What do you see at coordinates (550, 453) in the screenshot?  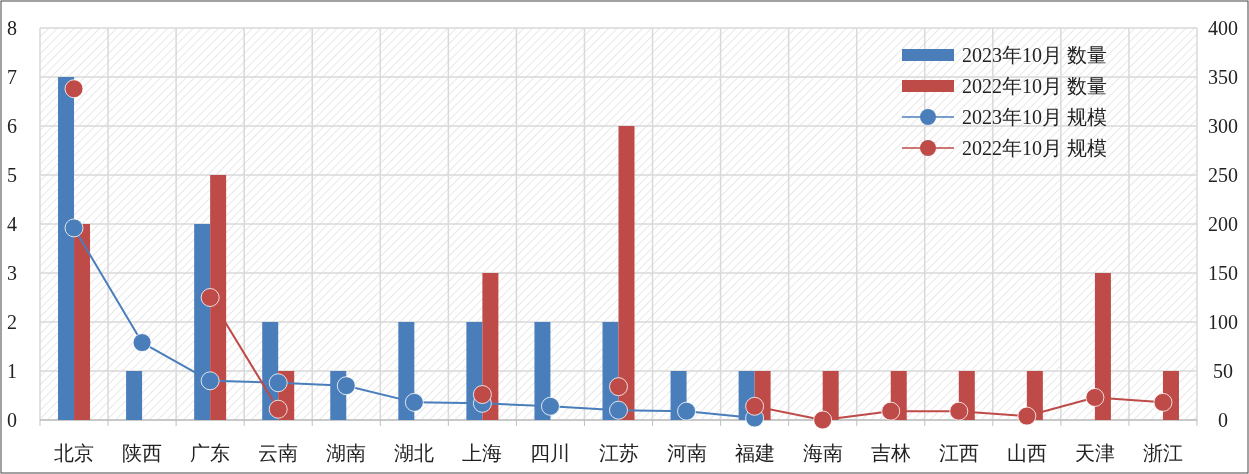 I see `x-tick-label: 四川` at bounding box center [550, 453].